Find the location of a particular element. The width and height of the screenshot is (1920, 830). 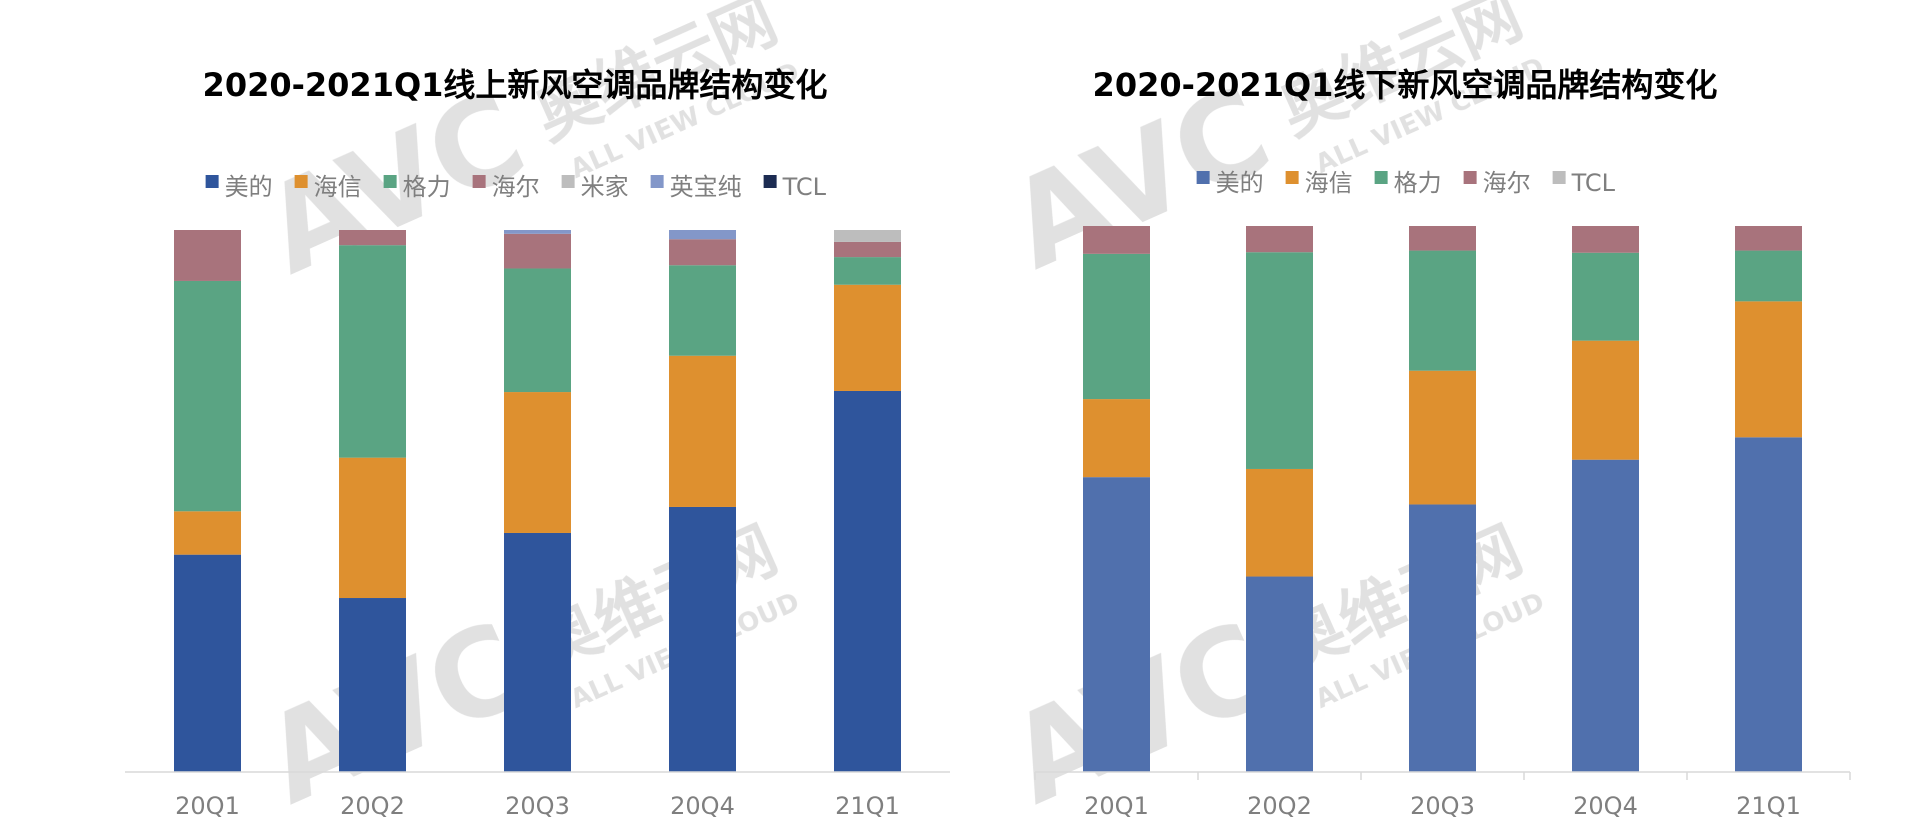

legend-item: 米家 is located at coordinates (595, 187).